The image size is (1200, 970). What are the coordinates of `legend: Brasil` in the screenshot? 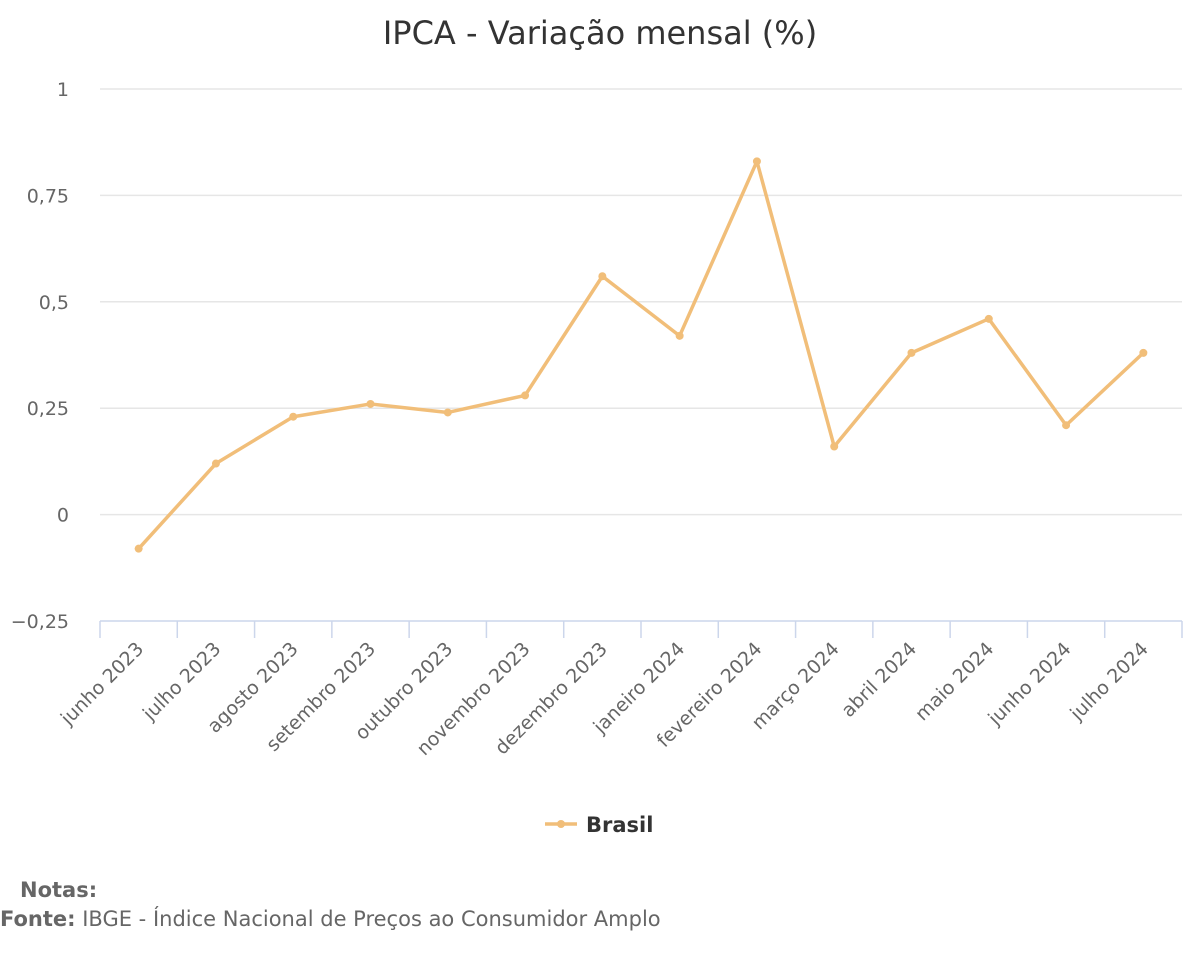 It's located at (599, 825).